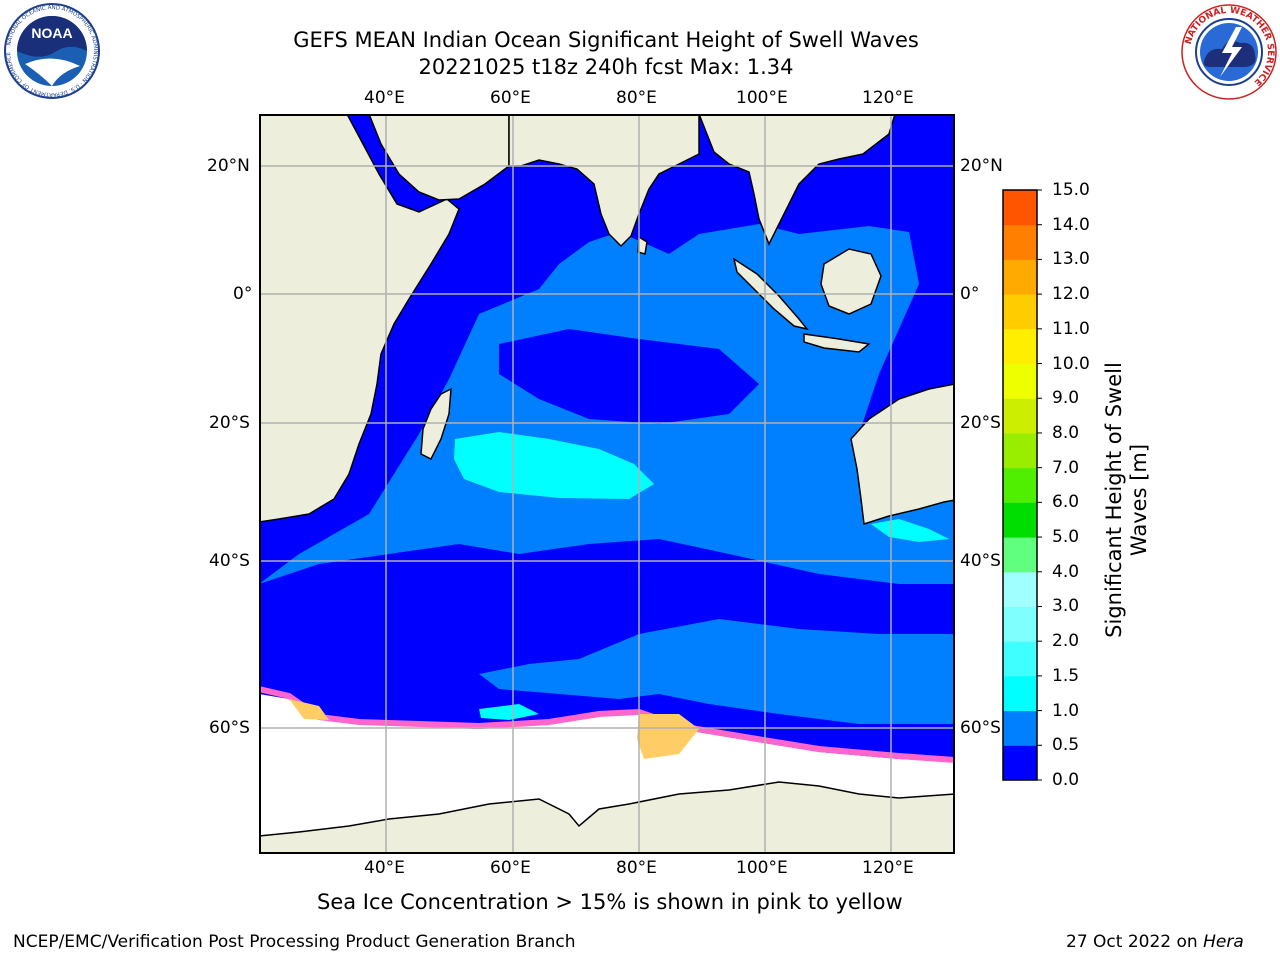 The width and height of the screenshot is (1280, 960). Describe the element at coordinates (980, 728) in the screenshot. I see `lat-label-right: 60°S` at that location.